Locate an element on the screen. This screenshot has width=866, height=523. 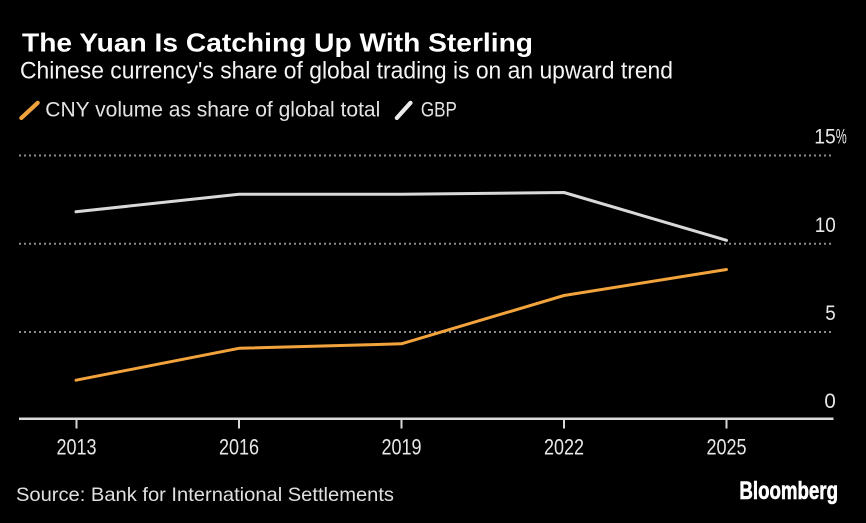
svg-text: GBP is located at coordinates (439, 110).